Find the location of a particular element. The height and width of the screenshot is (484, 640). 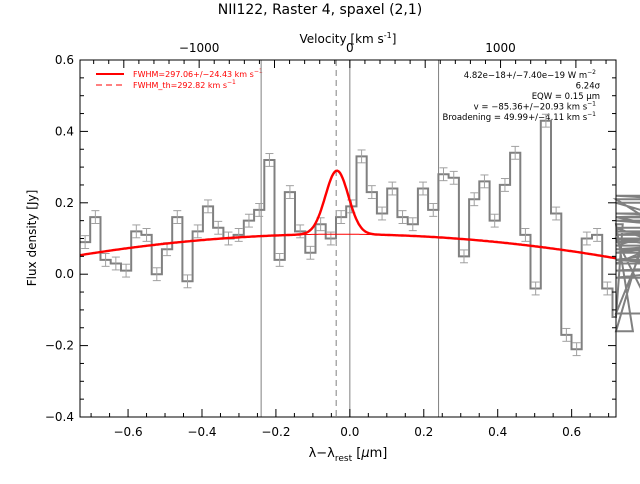

x-tick-label: −0.4 is located at coordinates (201, 432).